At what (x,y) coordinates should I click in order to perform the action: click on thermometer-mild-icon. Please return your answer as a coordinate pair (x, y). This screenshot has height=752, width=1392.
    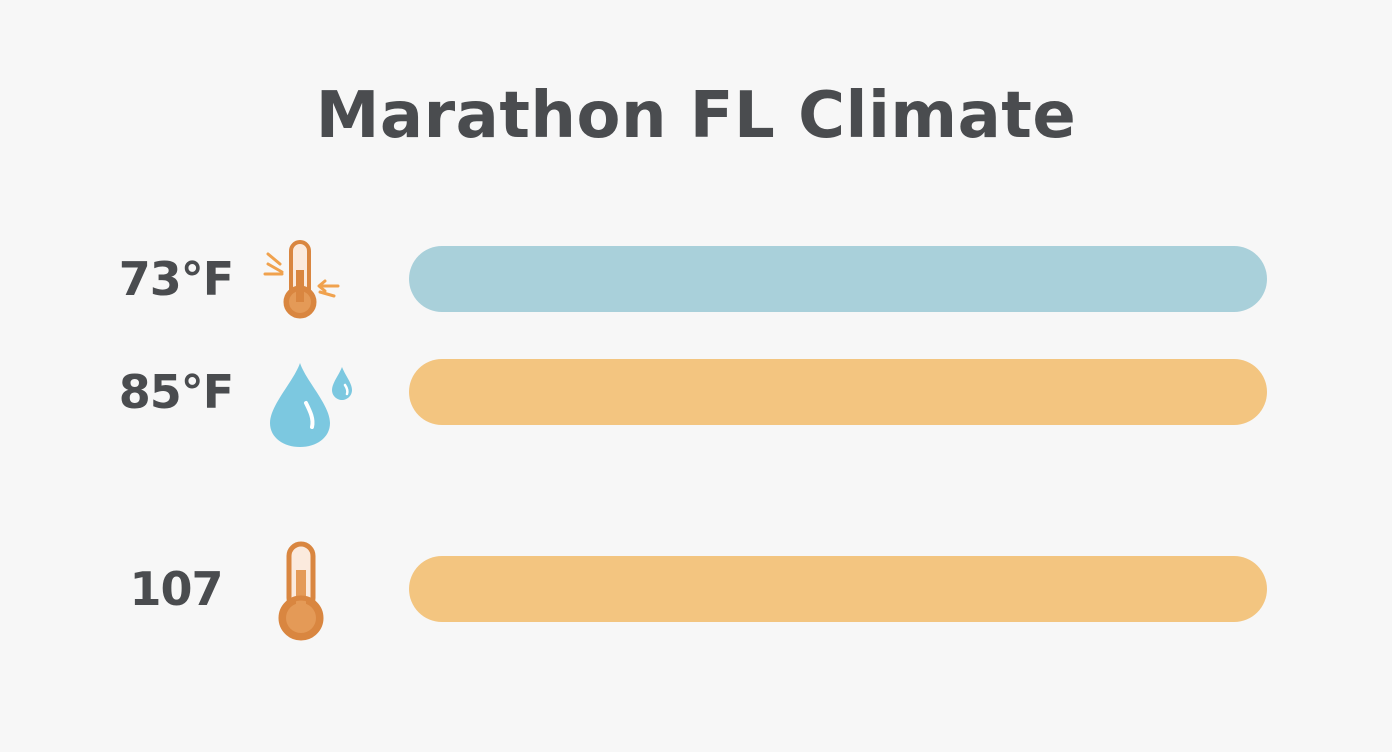
    Looking at the image, I should click on (301, 279).